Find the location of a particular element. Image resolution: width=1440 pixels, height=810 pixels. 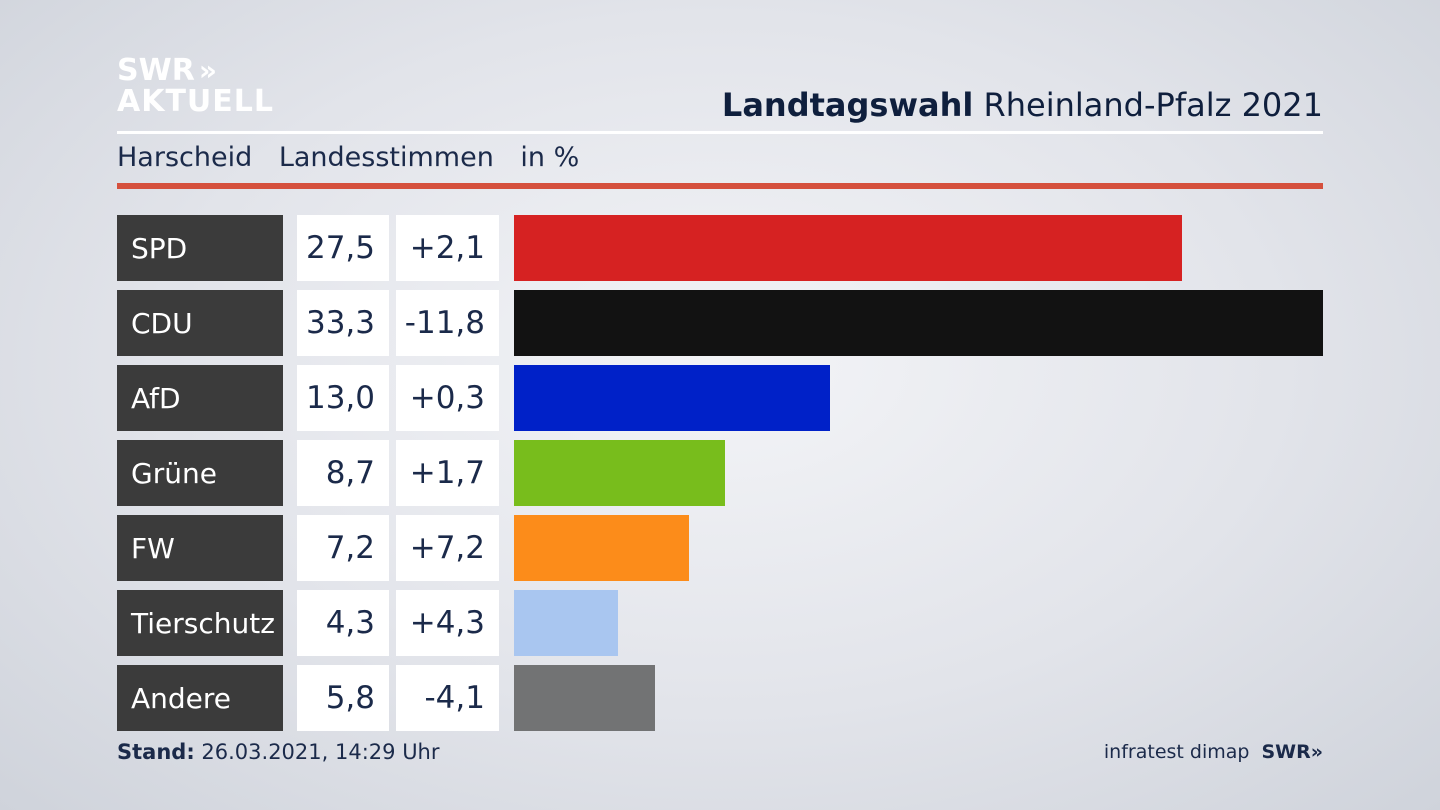

diff-label: +4,3 is located at coordinates (447, 623).